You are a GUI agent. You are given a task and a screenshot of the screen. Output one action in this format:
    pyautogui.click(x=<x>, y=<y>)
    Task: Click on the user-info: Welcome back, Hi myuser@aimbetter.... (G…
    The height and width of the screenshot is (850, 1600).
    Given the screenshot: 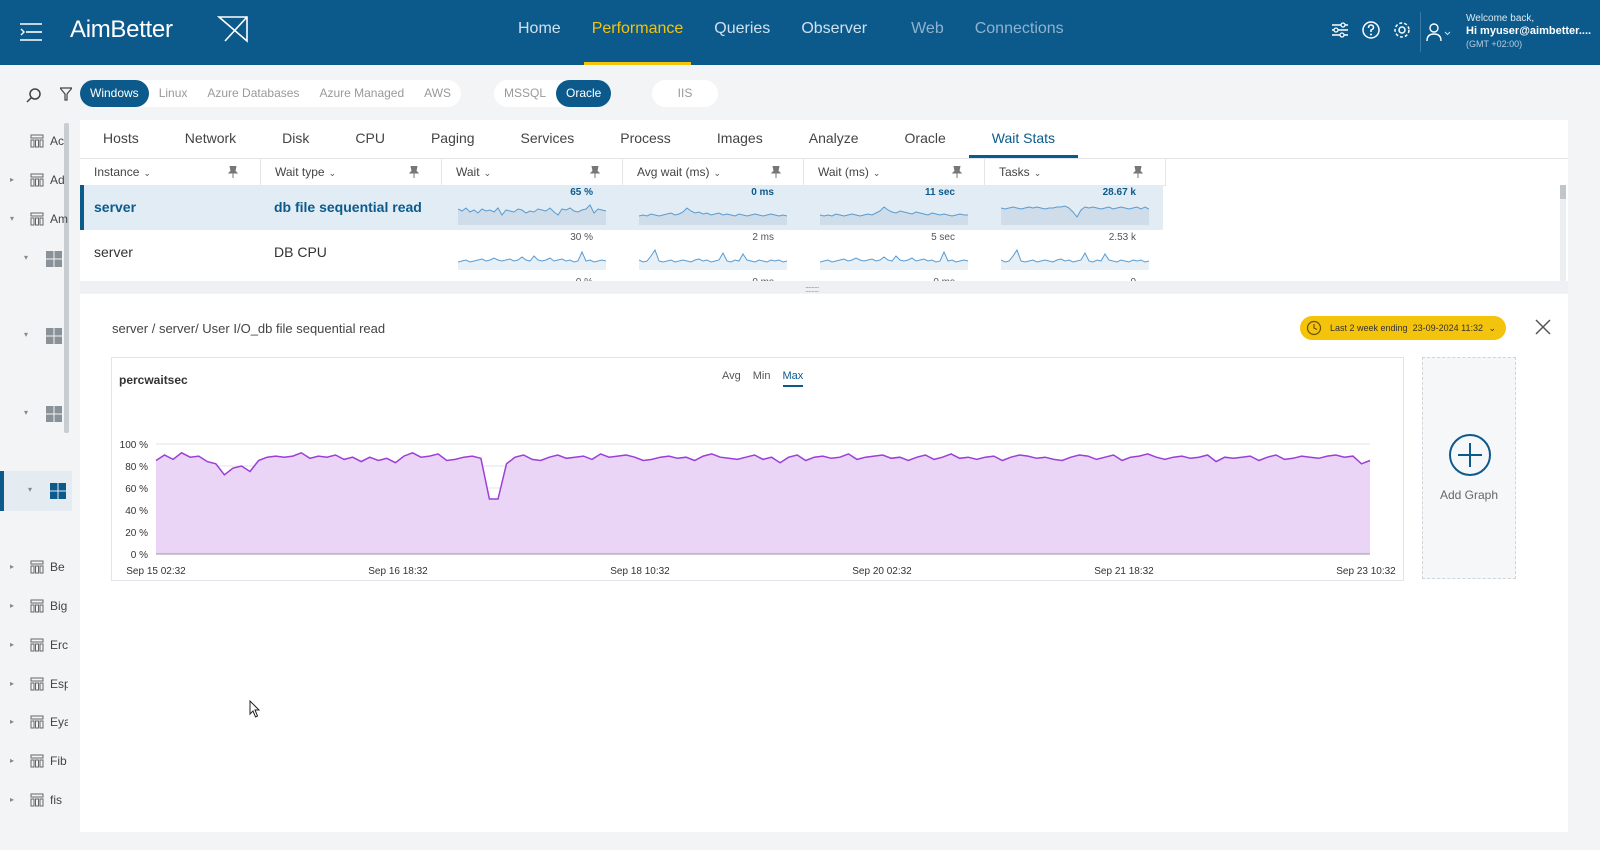 What is the action you would take?
    pyautogui.click(x=1528, y=31)
    